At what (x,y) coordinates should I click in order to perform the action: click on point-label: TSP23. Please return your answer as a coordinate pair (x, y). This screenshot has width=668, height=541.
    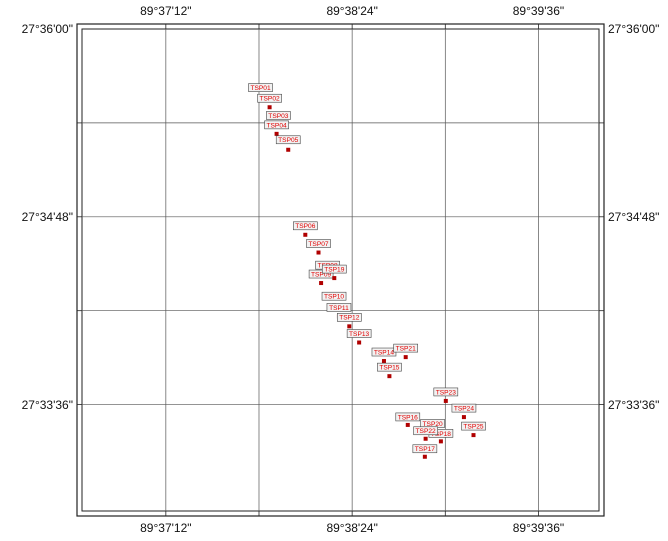
    Looking at the image, I should click on (446, 392).